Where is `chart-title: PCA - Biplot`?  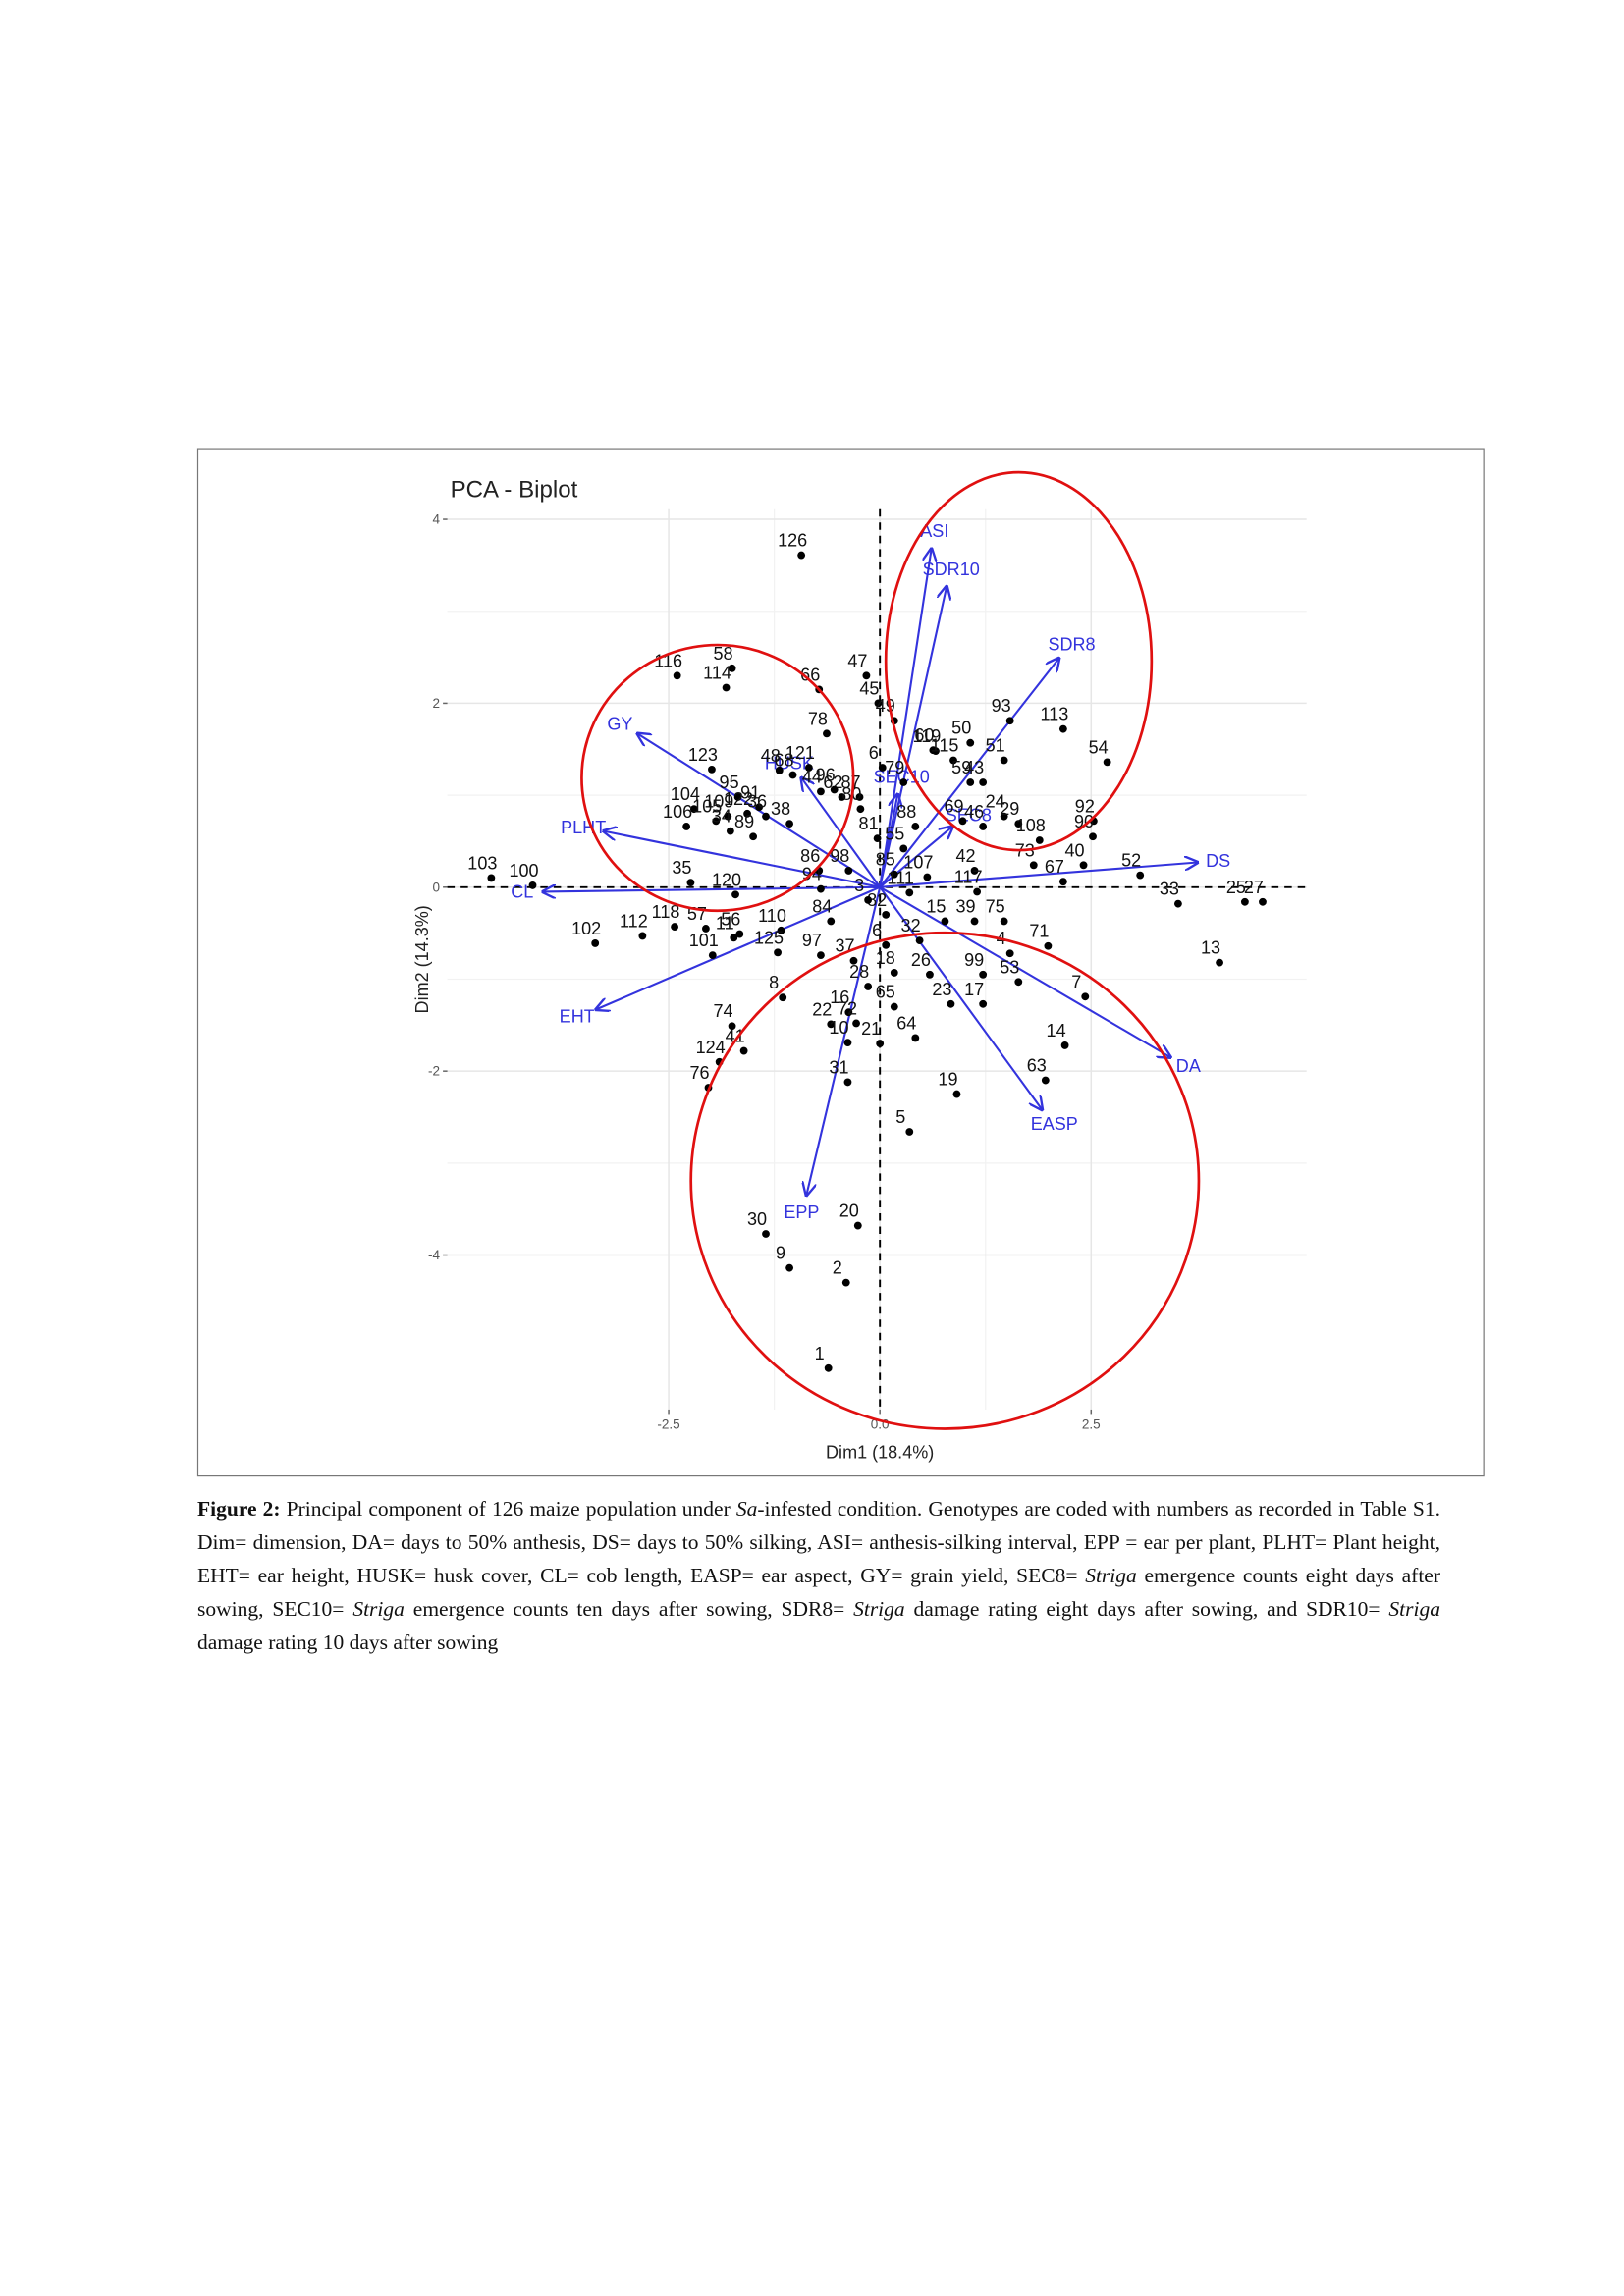
chart-title: PCA - Biplot is located at coordinates (514, 491).